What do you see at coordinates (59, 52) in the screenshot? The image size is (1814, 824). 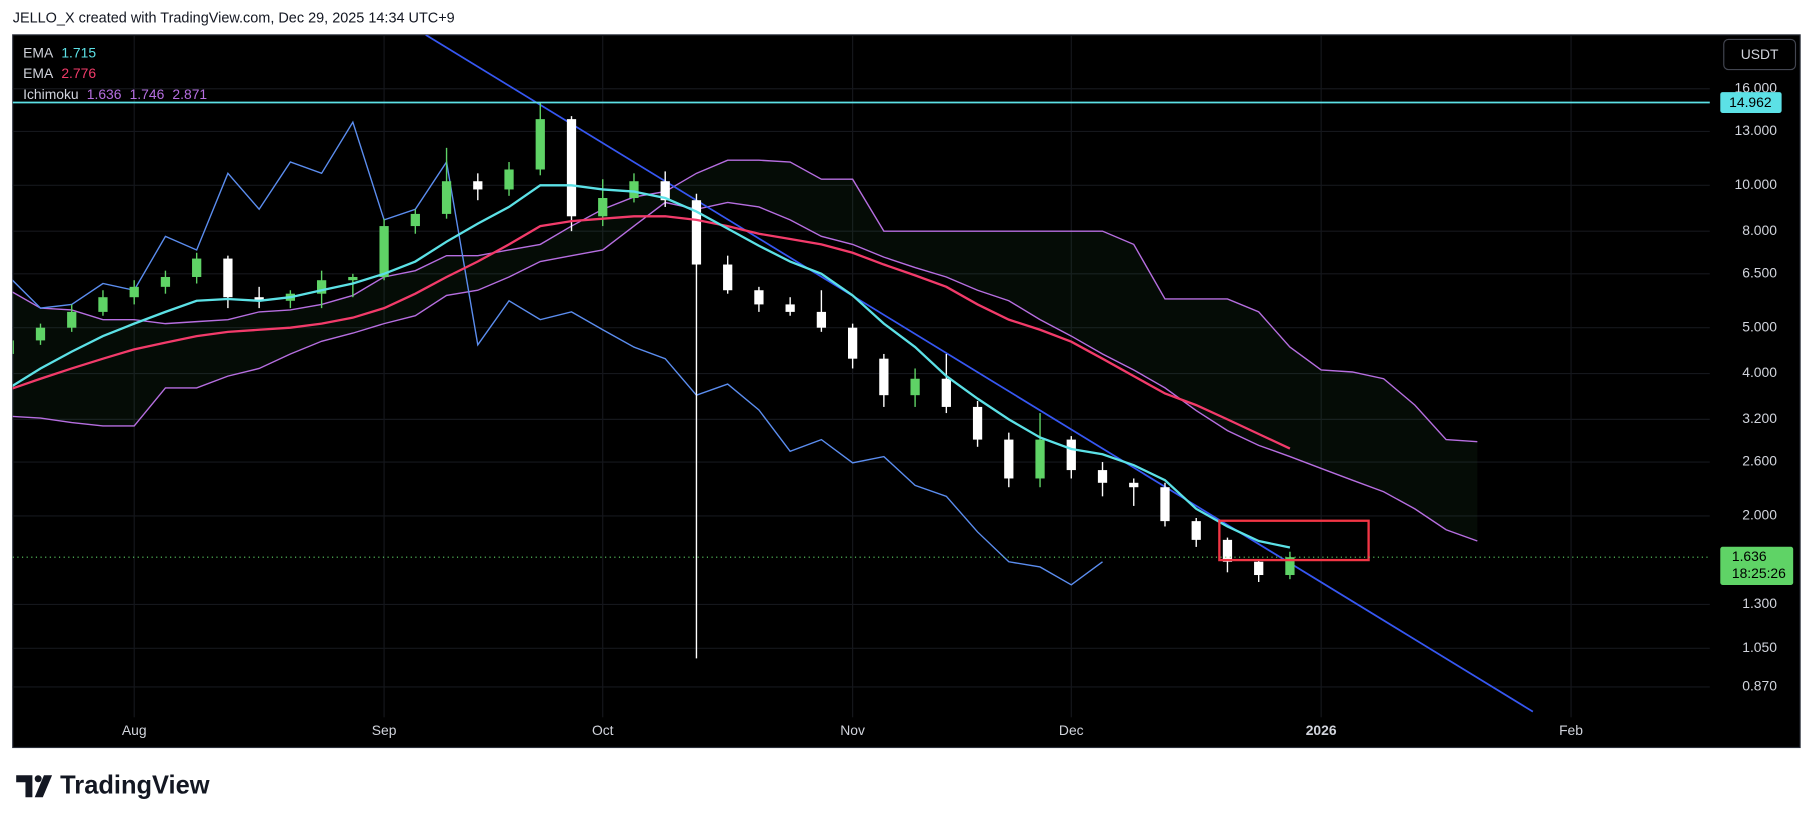 I see `legend-entry: EMA 1.715` at bounding box center [59, 52].